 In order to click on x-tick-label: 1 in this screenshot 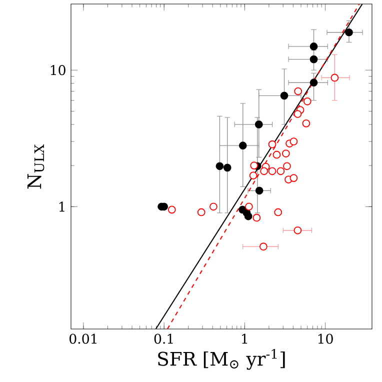, I will do `click(245, 339)`.